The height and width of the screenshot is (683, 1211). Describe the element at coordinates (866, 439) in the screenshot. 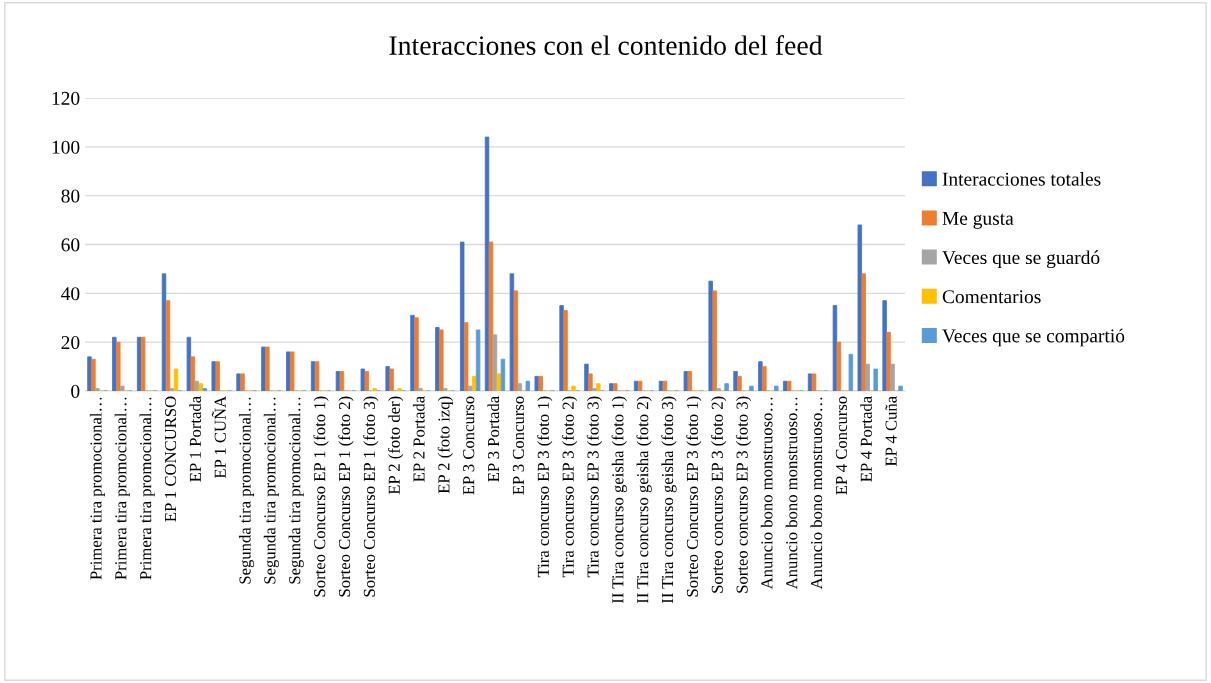

I see `x-tick-label: EP 4 Portada` at that location.